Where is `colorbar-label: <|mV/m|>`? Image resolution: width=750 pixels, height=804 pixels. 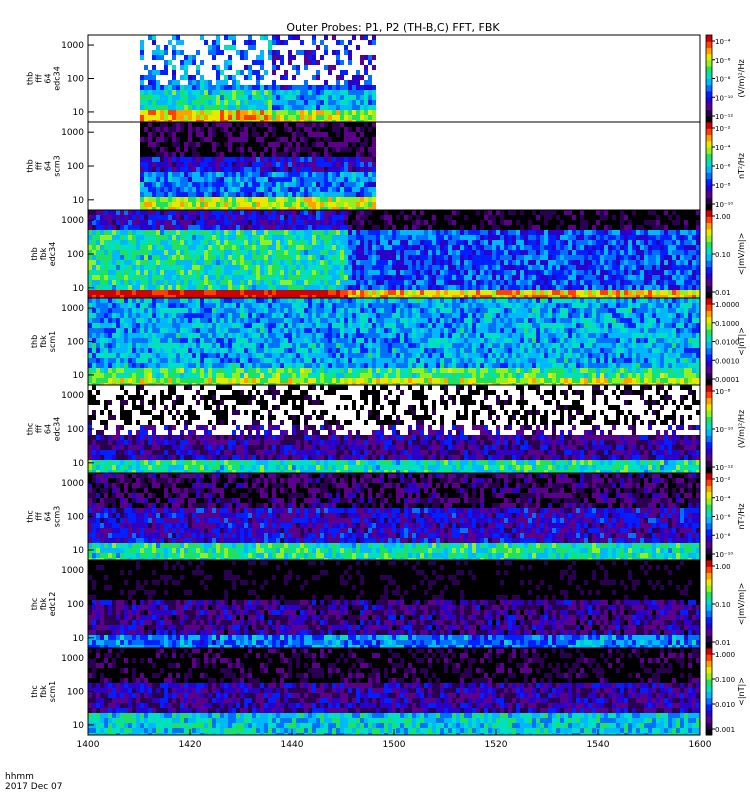 colorbar-label: <|mV/m|> is located at coordinates (741, 254).